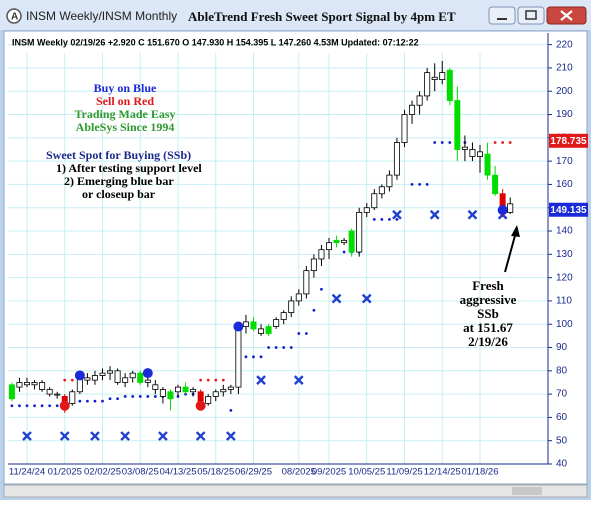 The image size is (591, 505). What do you see at coordinates (564, 68) in the screenshot?
I see `y-tick-label: 210` at bounding box center [564, 68].